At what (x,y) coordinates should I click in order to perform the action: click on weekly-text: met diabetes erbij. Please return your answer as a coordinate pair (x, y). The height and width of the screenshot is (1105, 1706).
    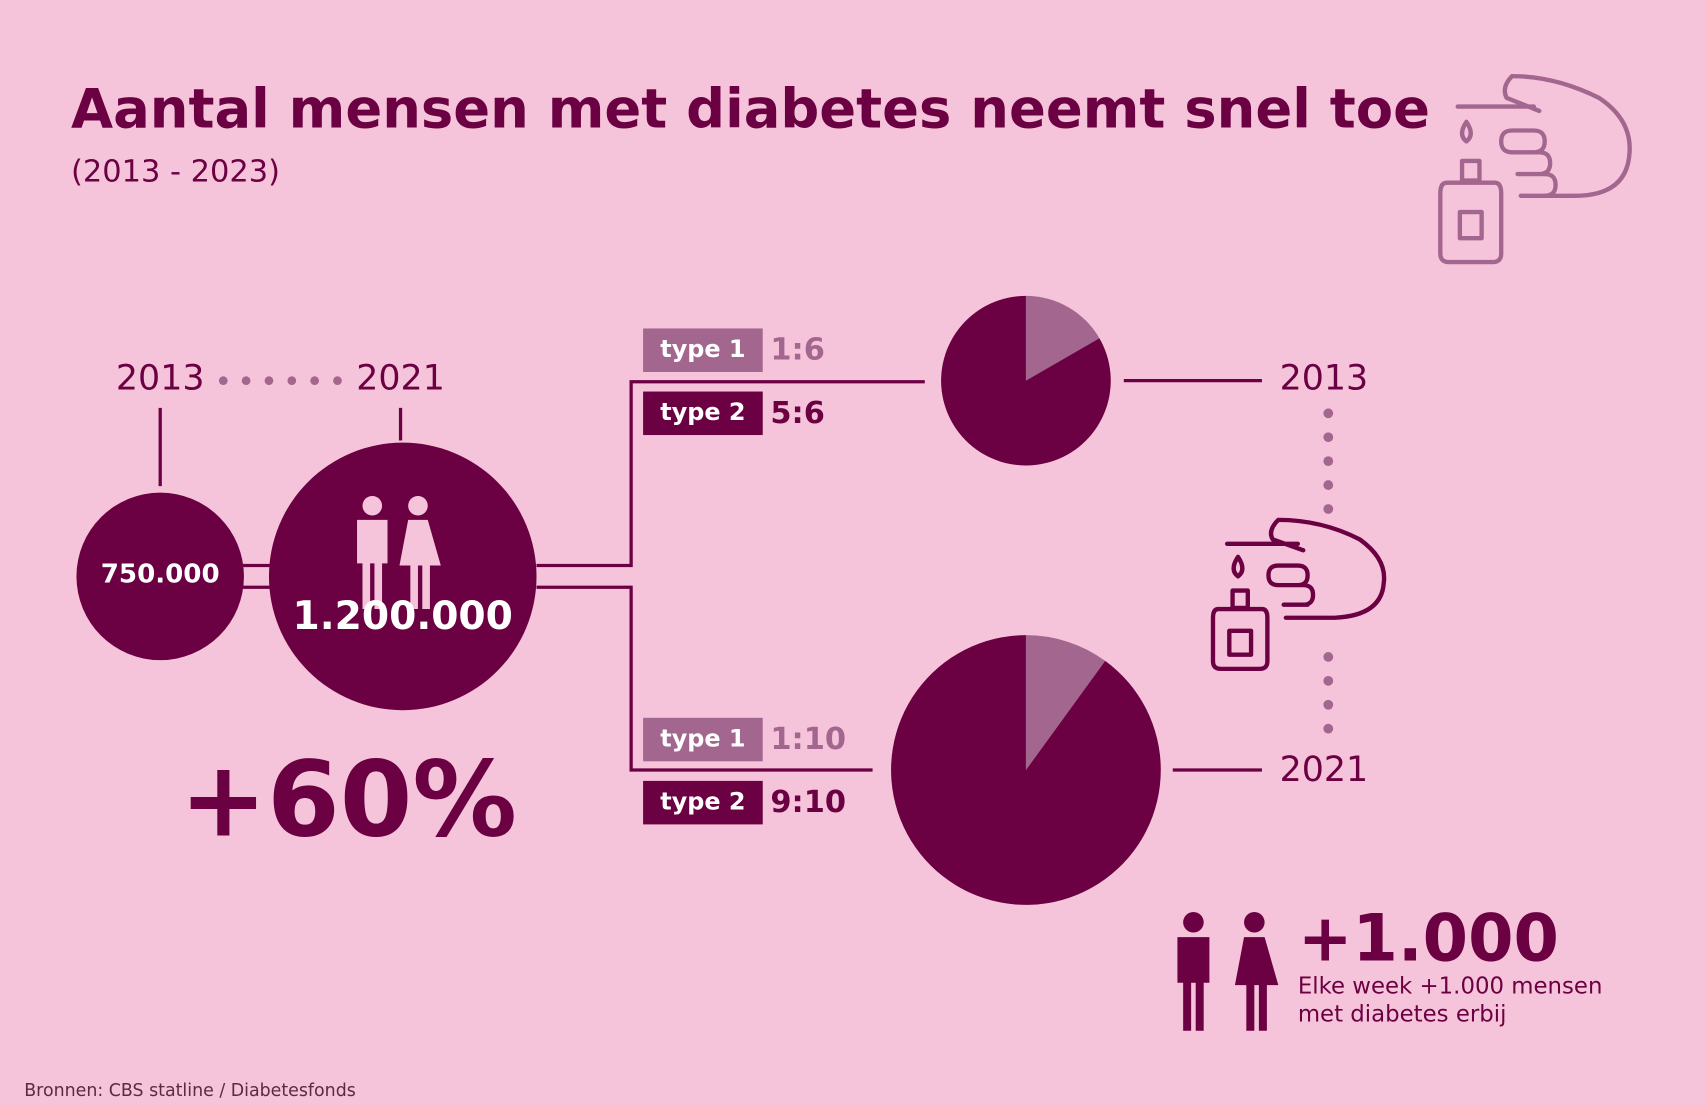
    Looking at the image, I should click on (1402, 1015).